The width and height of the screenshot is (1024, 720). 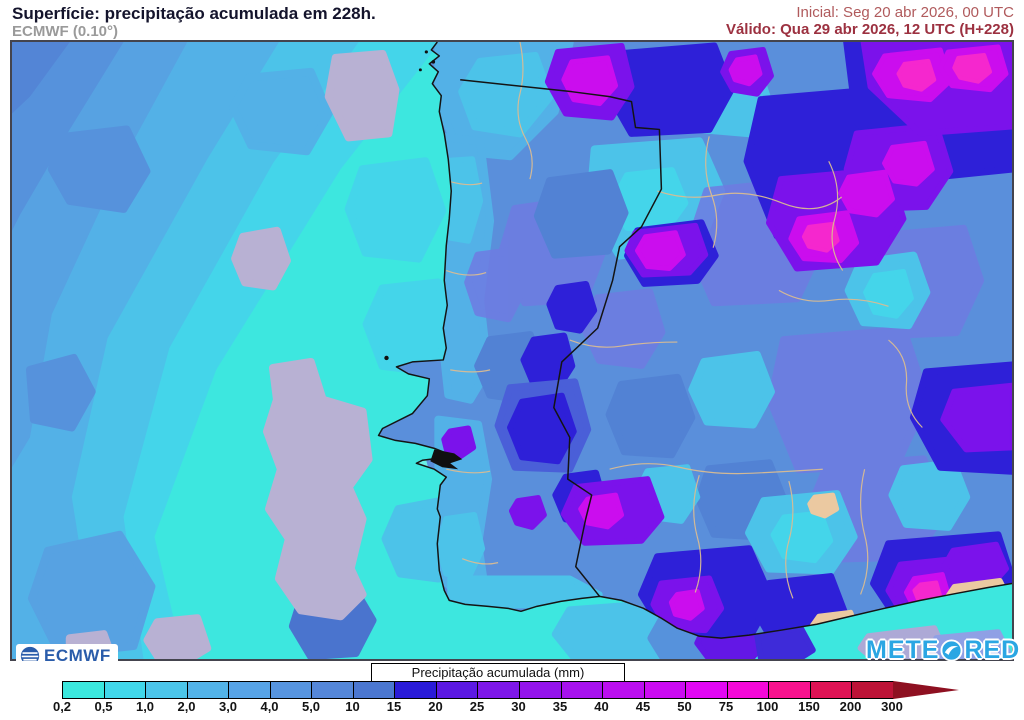 I want to click on legend-title: Precipitação acumulada (mm), so click(x=498, y=672).